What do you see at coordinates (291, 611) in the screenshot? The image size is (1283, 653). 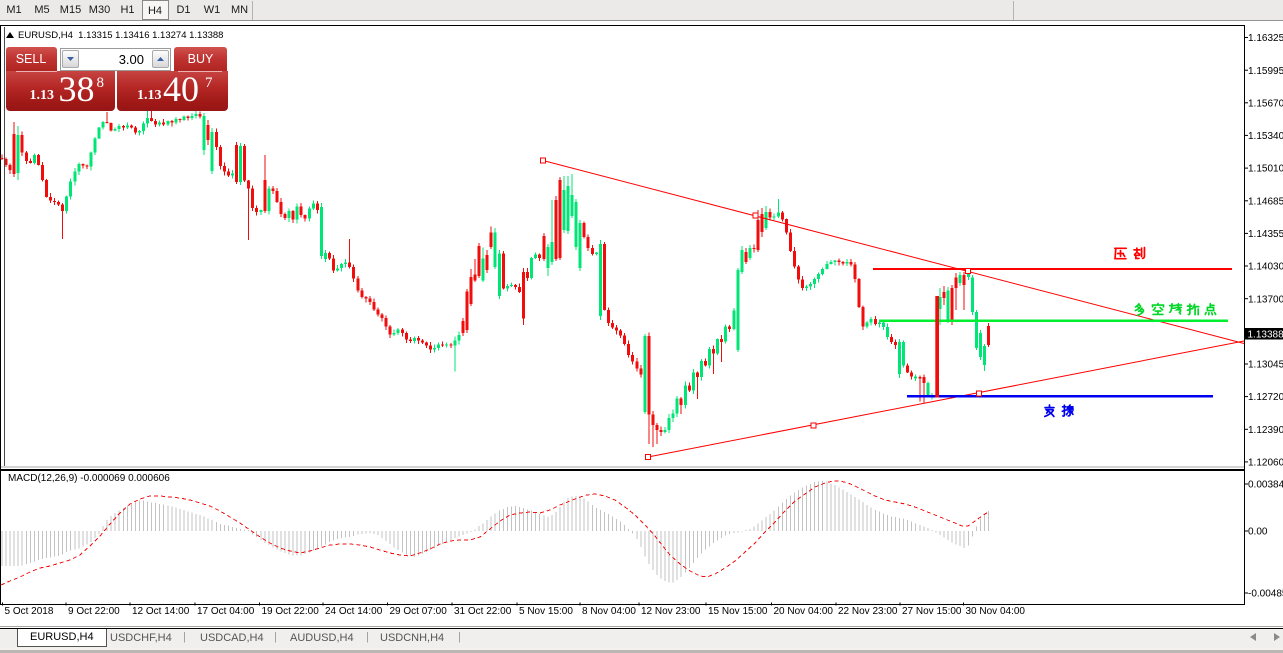 I see `svg-text: 19 Oct 22:00` at bounding box center [291, 611].